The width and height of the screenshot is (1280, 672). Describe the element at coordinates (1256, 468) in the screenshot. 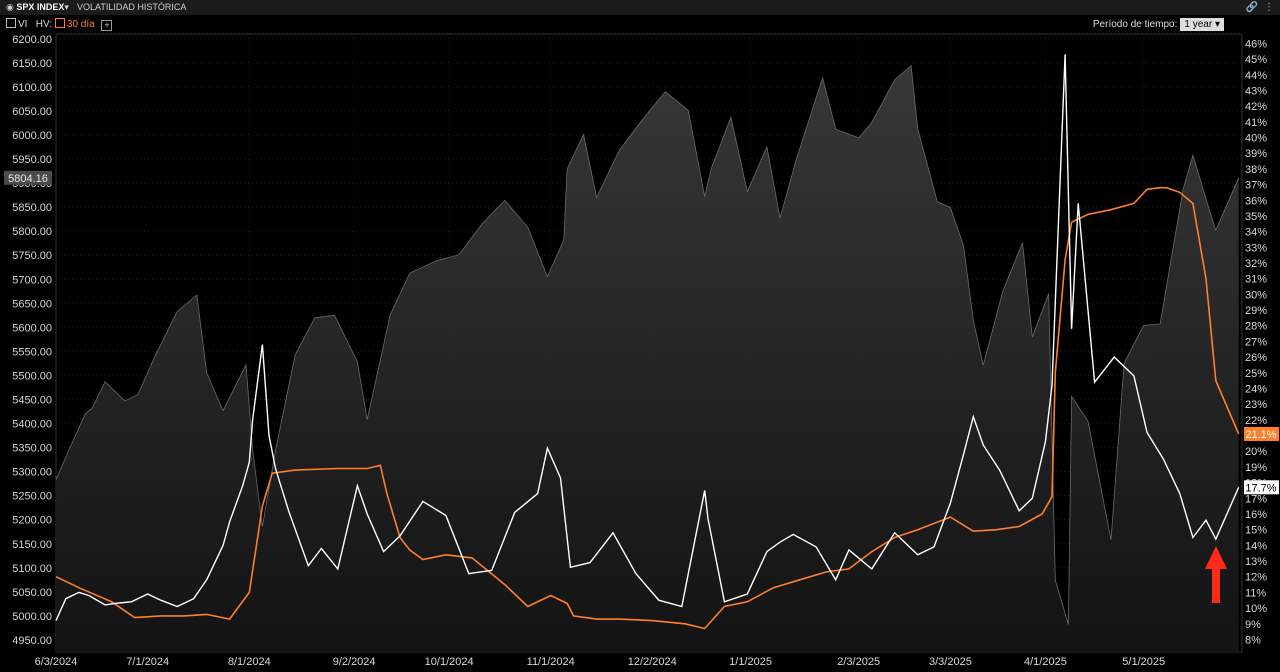

I see `y-right-tick-label: 19%` at that location.